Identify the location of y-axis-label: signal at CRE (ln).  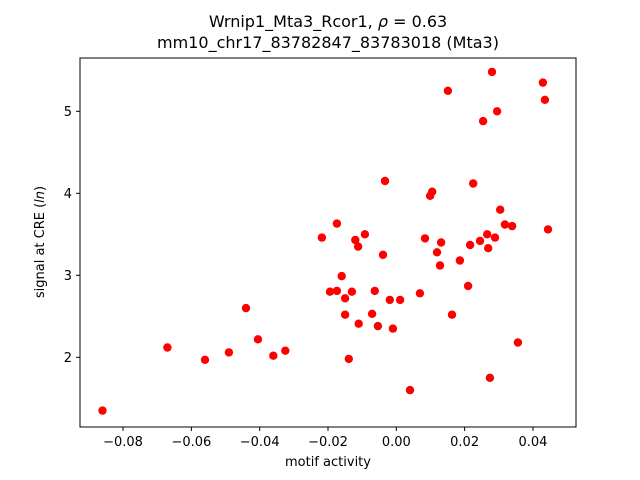
(40, 242).